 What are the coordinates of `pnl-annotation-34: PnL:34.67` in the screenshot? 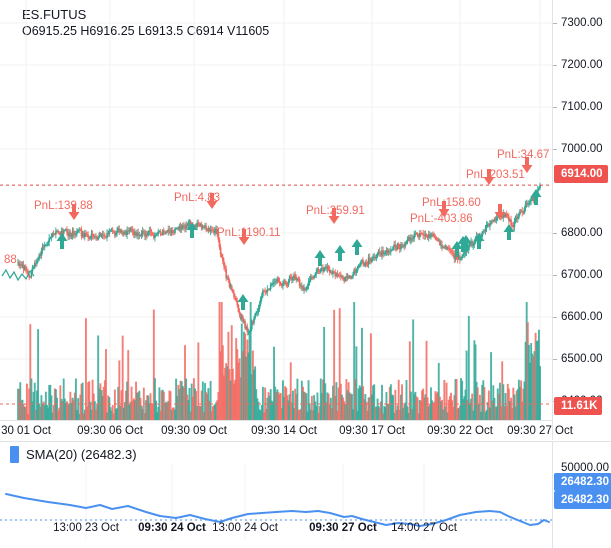 It's located at (523, 155).